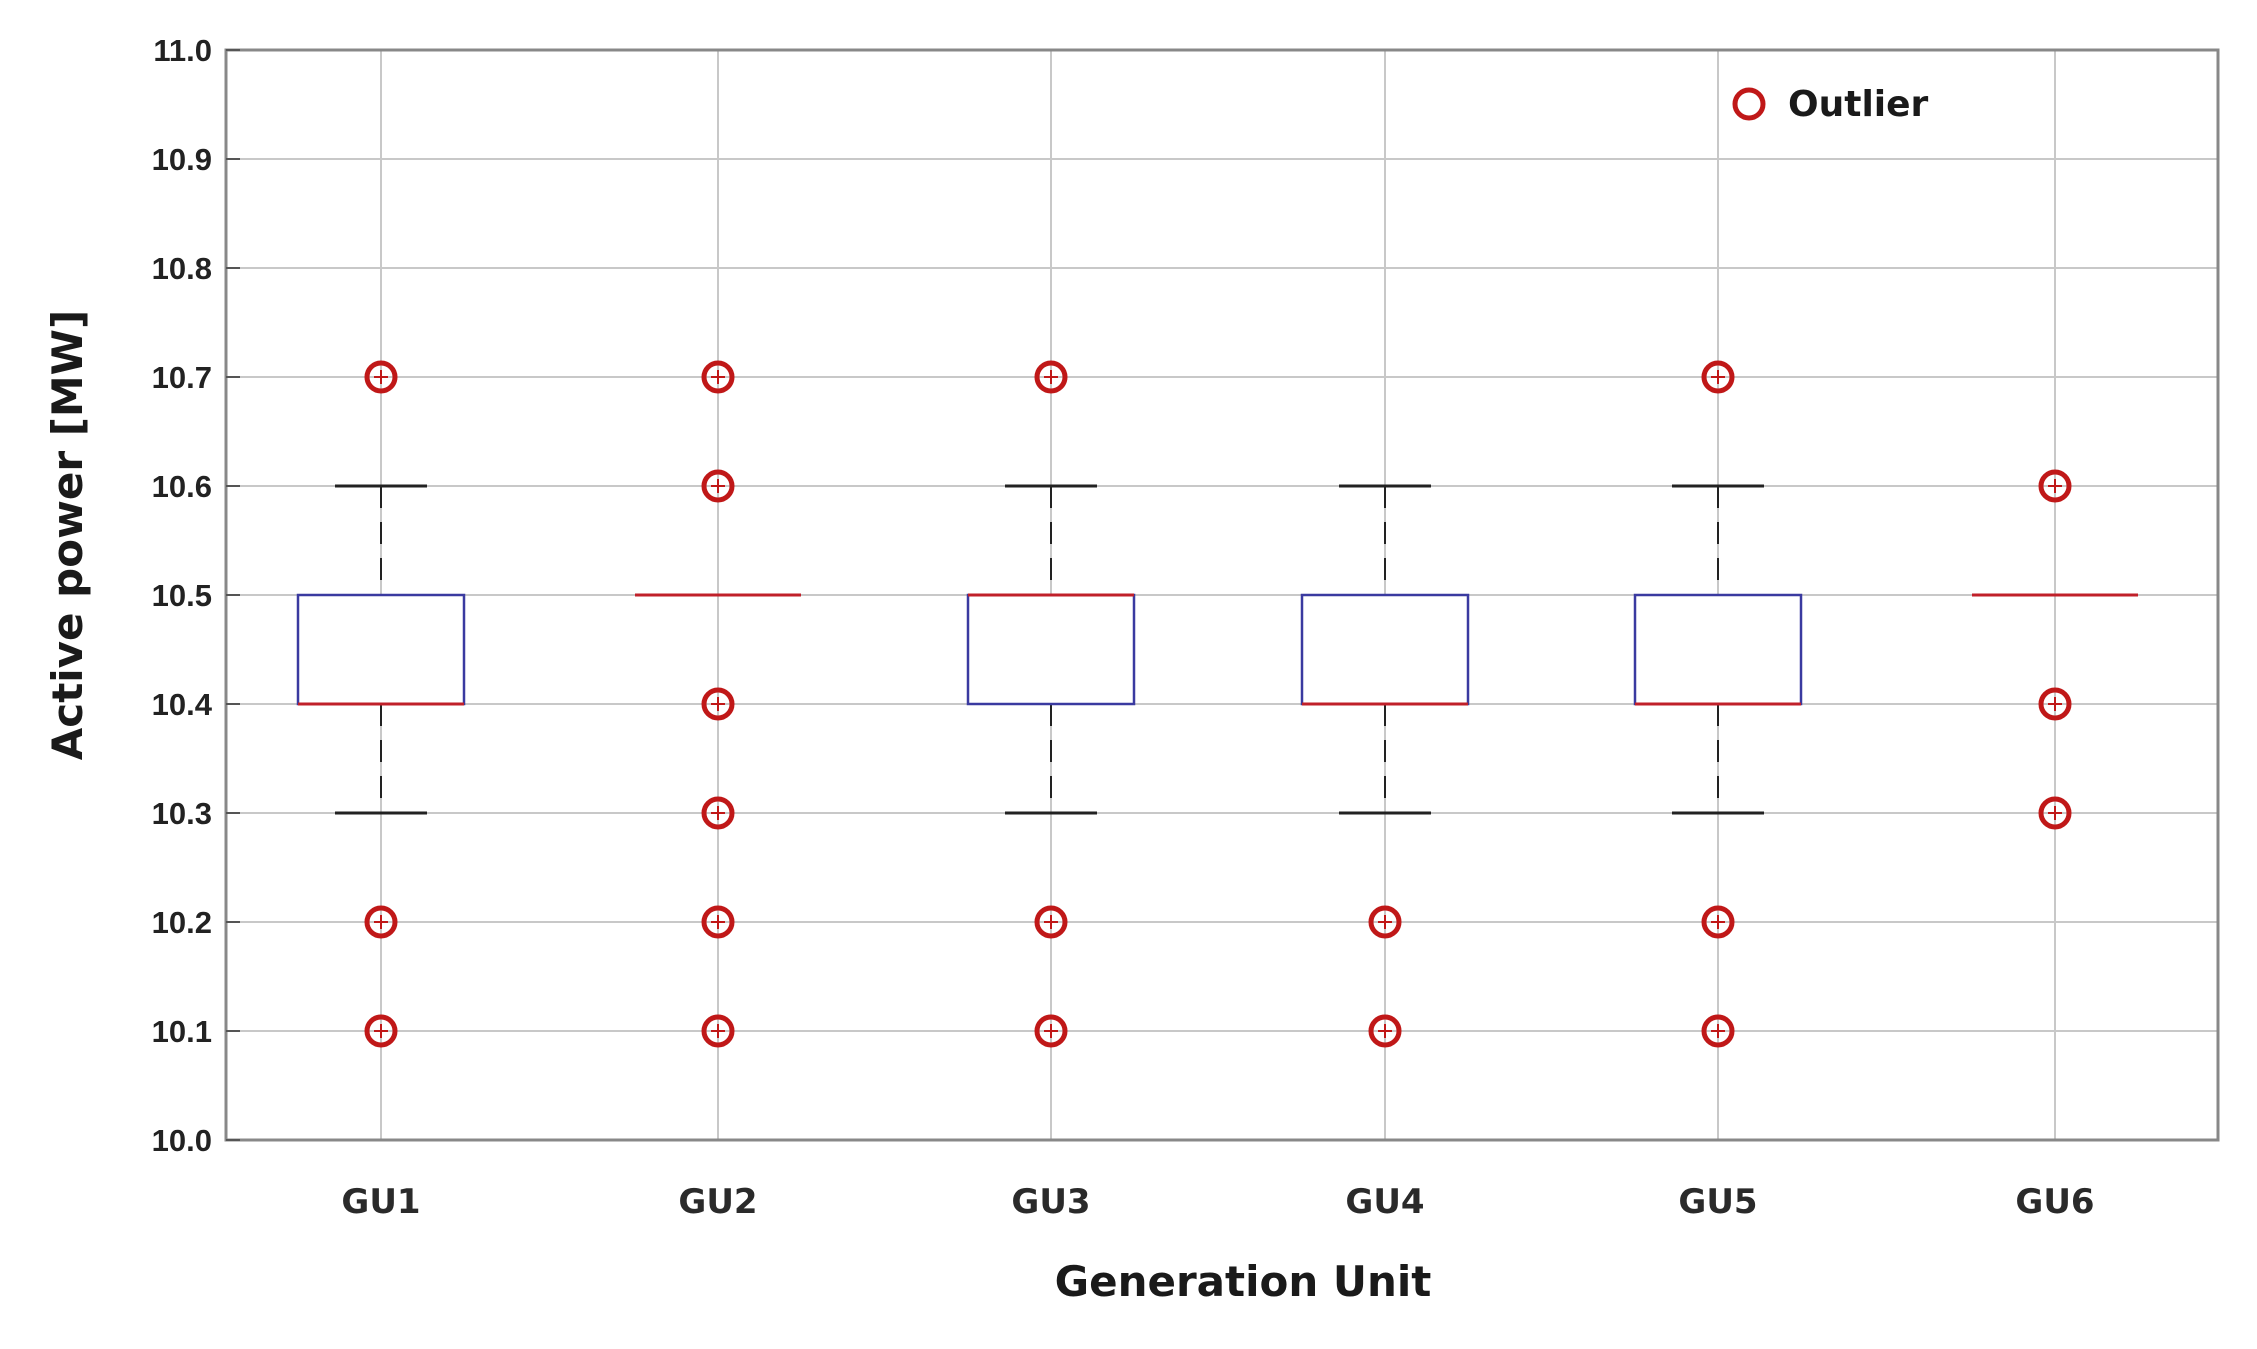 The width and height of the screenshot is (2257, 1349). I want to click on x-tick-label-gu4: GU4, so click(1384, 1202).